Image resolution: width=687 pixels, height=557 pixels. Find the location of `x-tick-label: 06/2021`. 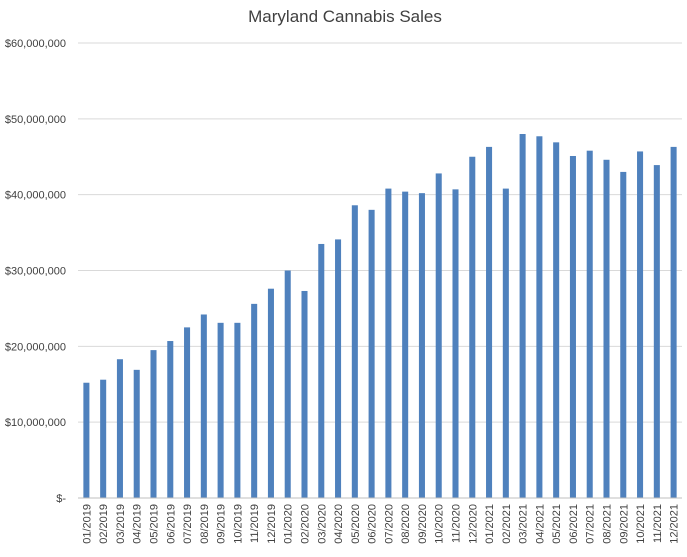

x-tick-label: 06/2021 is located at coordinates (574, 524).